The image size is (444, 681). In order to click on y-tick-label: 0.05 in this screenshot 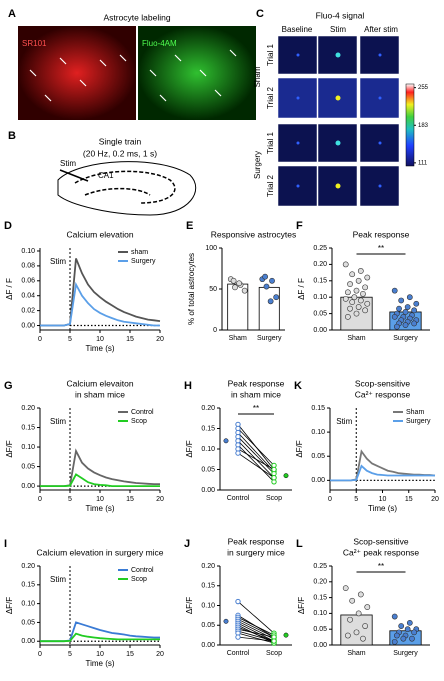, I will do `click(320, 313)`.